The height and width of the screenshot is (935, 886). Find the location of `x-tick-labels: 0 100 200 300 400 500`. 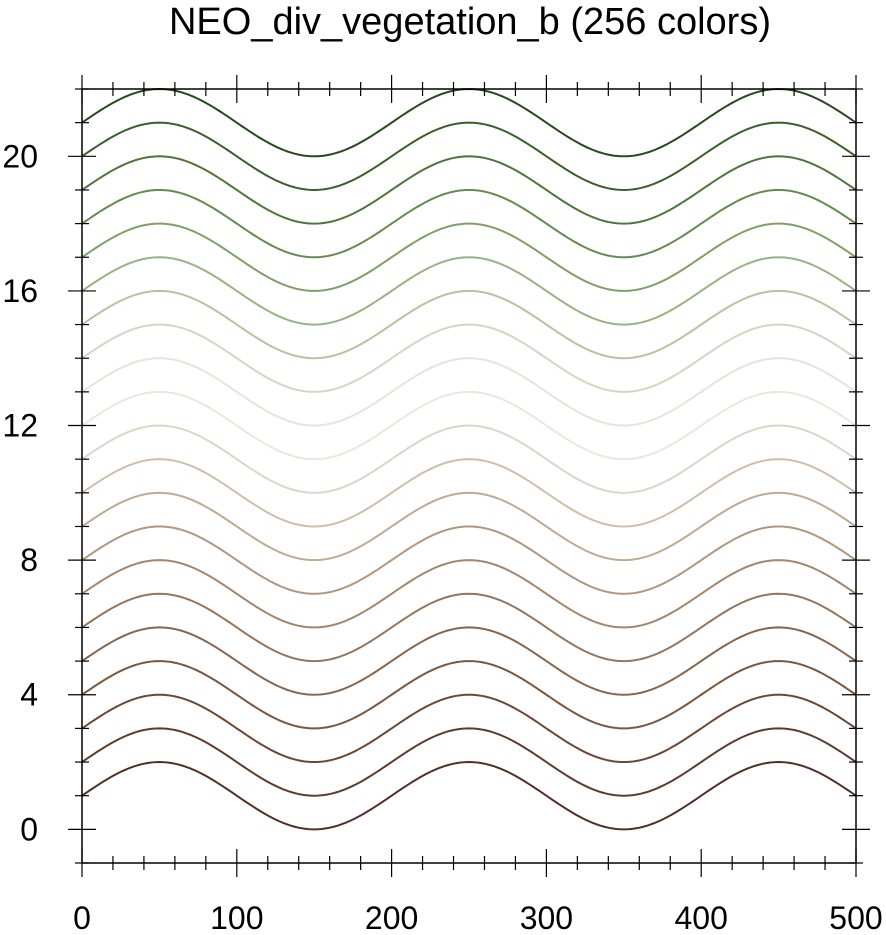

x-tick-labels: 0 100 200 300 400 500 is located at coordinates (478, 917).